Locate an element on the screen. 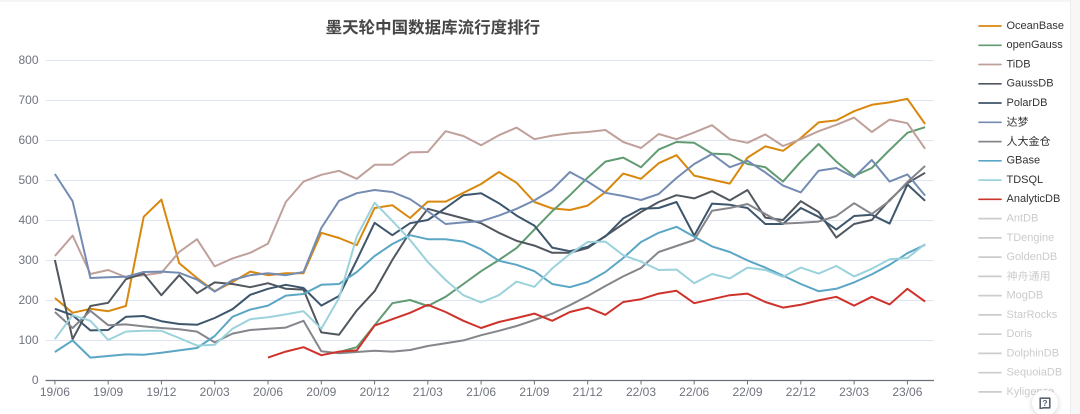  svg-text: PolarDB is located at coordinates (1027, 103).